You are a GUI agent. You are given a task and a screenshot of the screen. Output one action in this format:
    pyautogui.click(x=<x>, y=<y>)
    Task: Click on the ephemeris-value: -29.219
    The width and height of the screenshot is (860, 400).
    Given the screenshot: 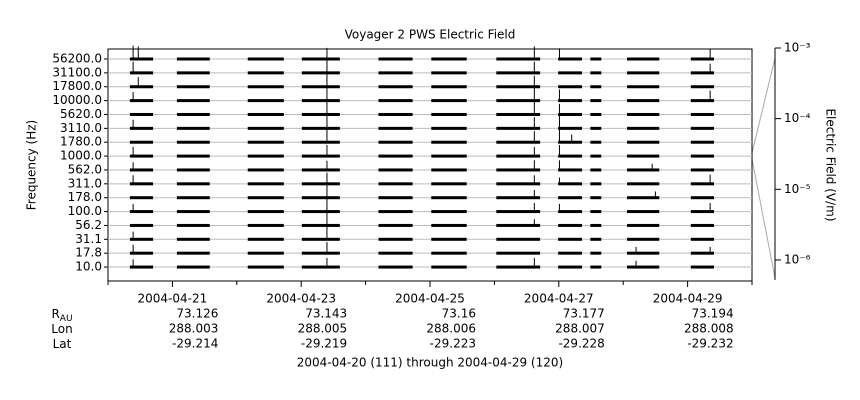 What is the action you would take?
    pyautogui.click(x=324, y=344)
    